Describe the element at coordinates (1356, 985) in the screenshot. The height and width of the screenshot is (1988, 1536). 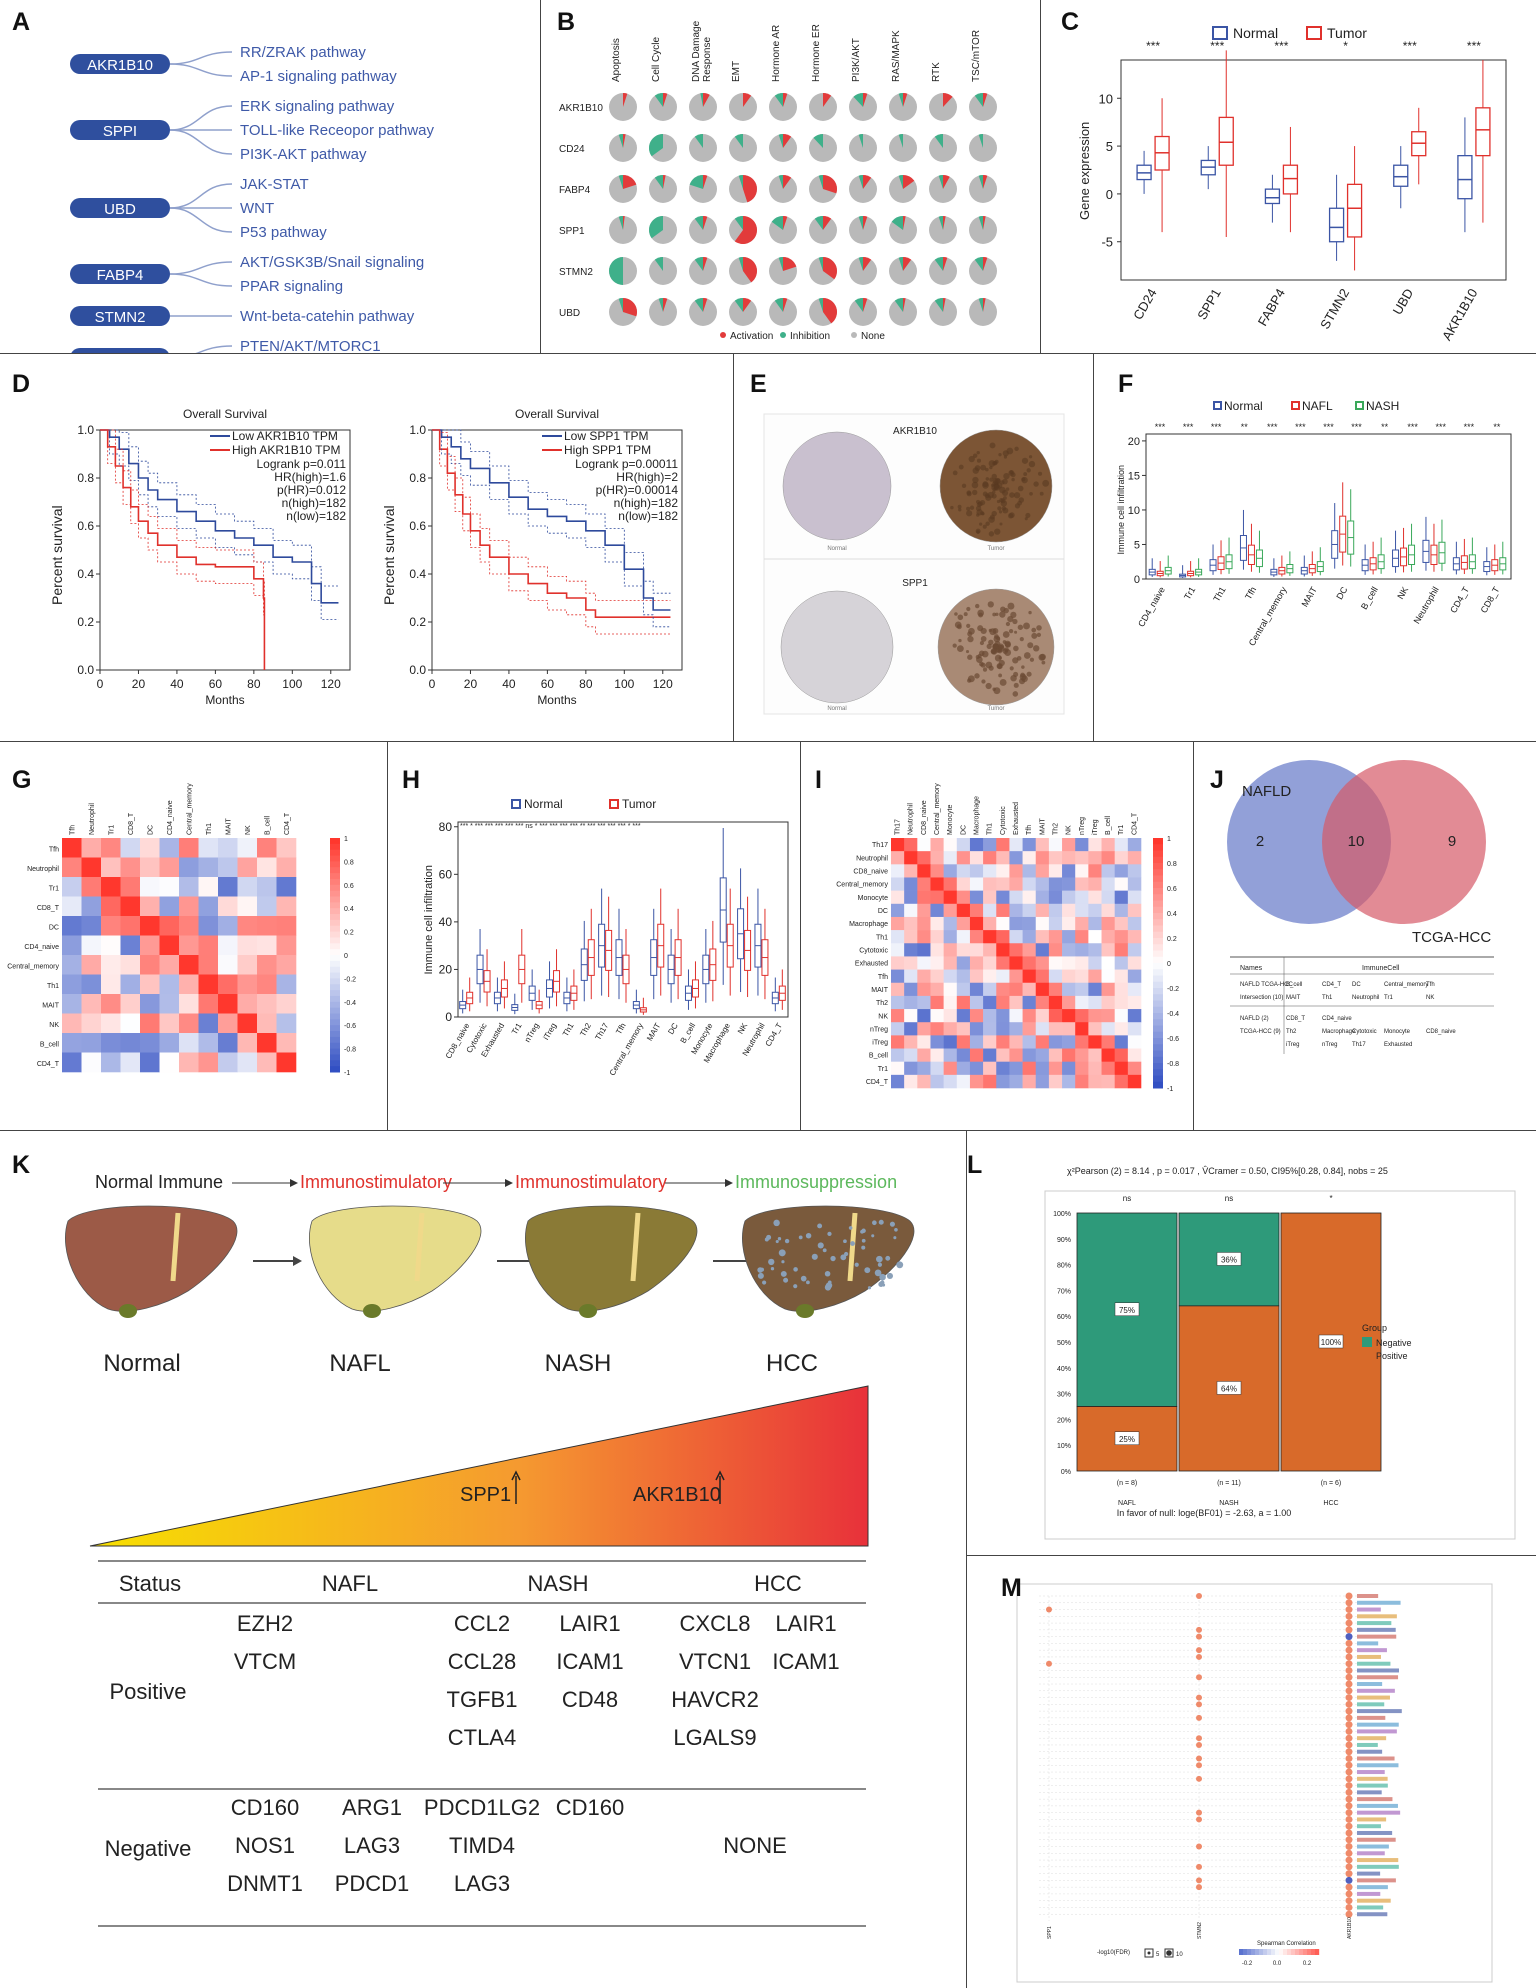
I see `table-cell: DC` at that location.